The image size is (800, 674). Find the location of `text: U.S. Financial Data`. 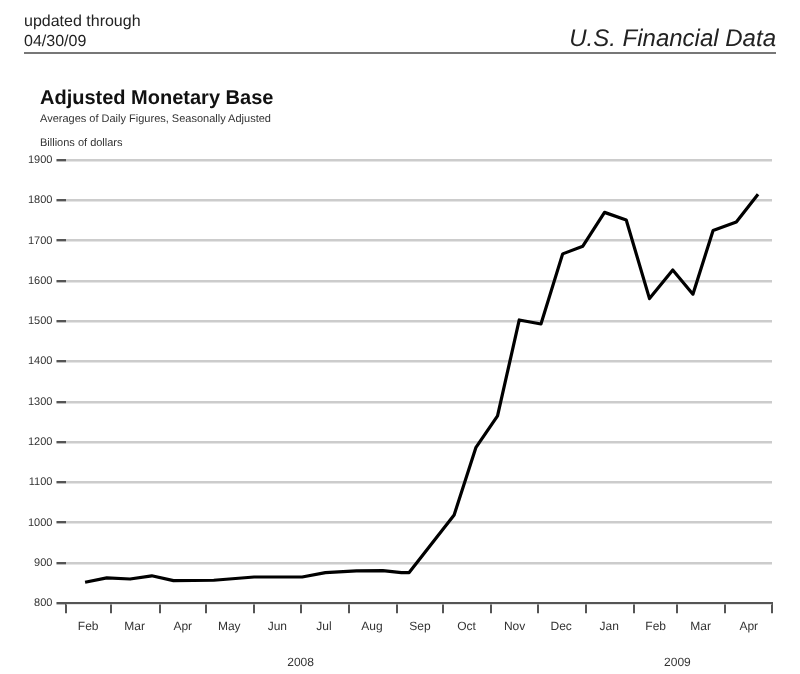

text: U.S. Financial Data is located at coordinates (672, 38).